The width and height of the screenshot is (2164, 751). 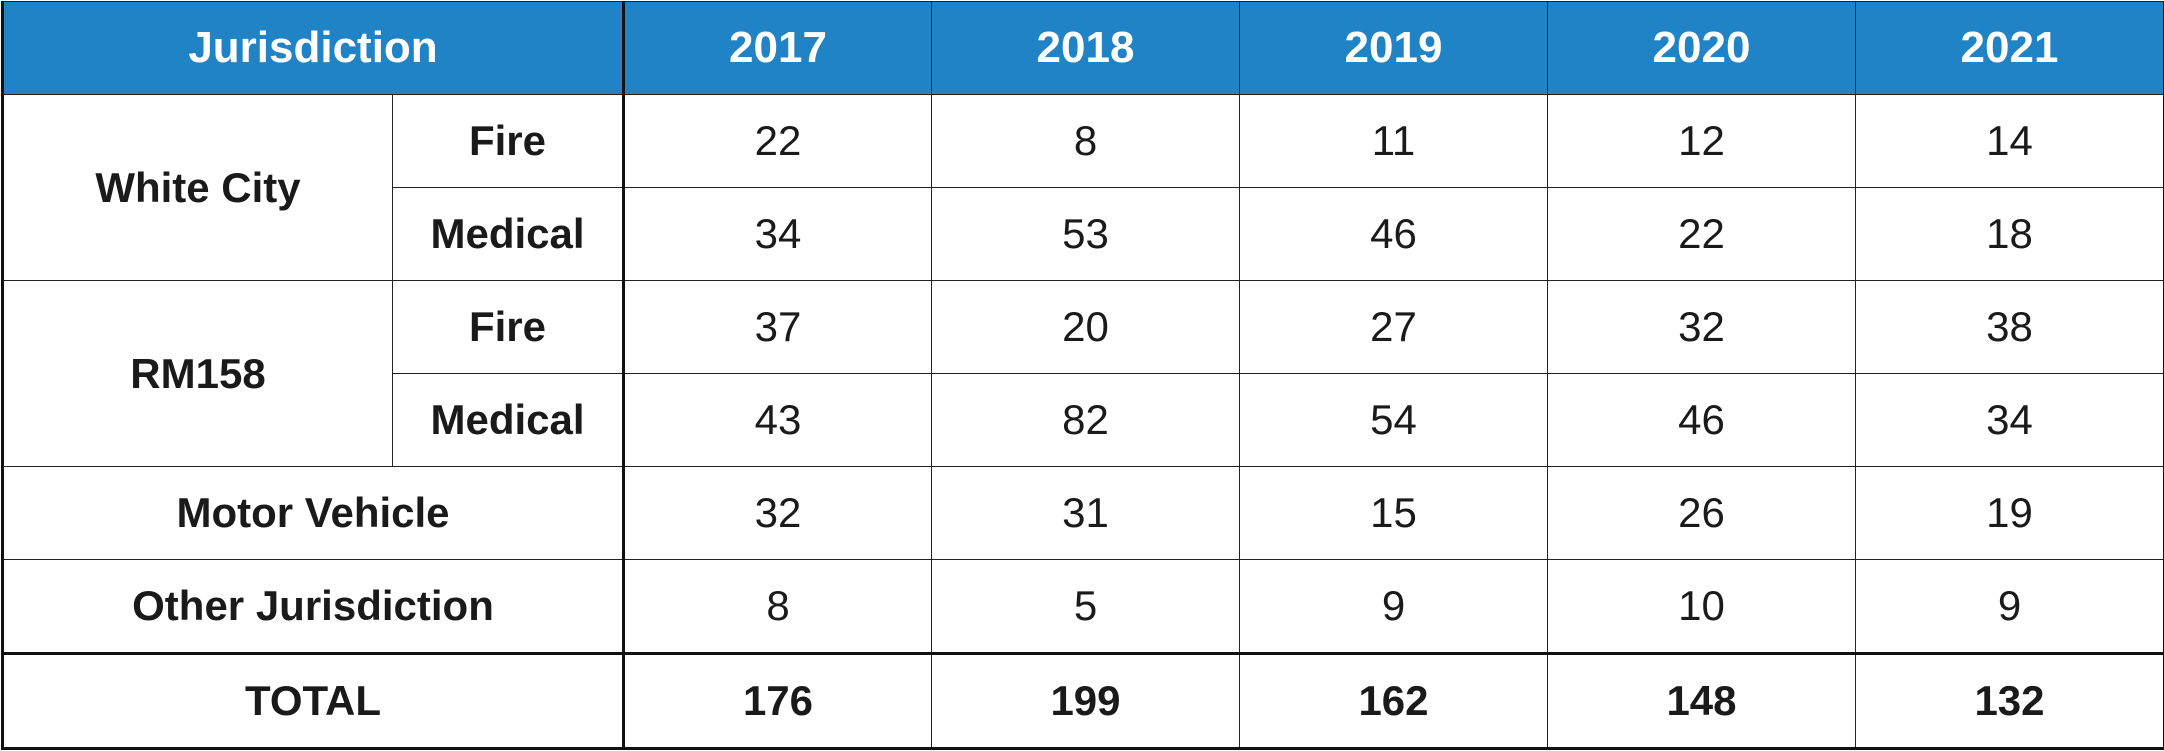 I want to click on group-label-white-city: White City, so click(x=197, y=187).